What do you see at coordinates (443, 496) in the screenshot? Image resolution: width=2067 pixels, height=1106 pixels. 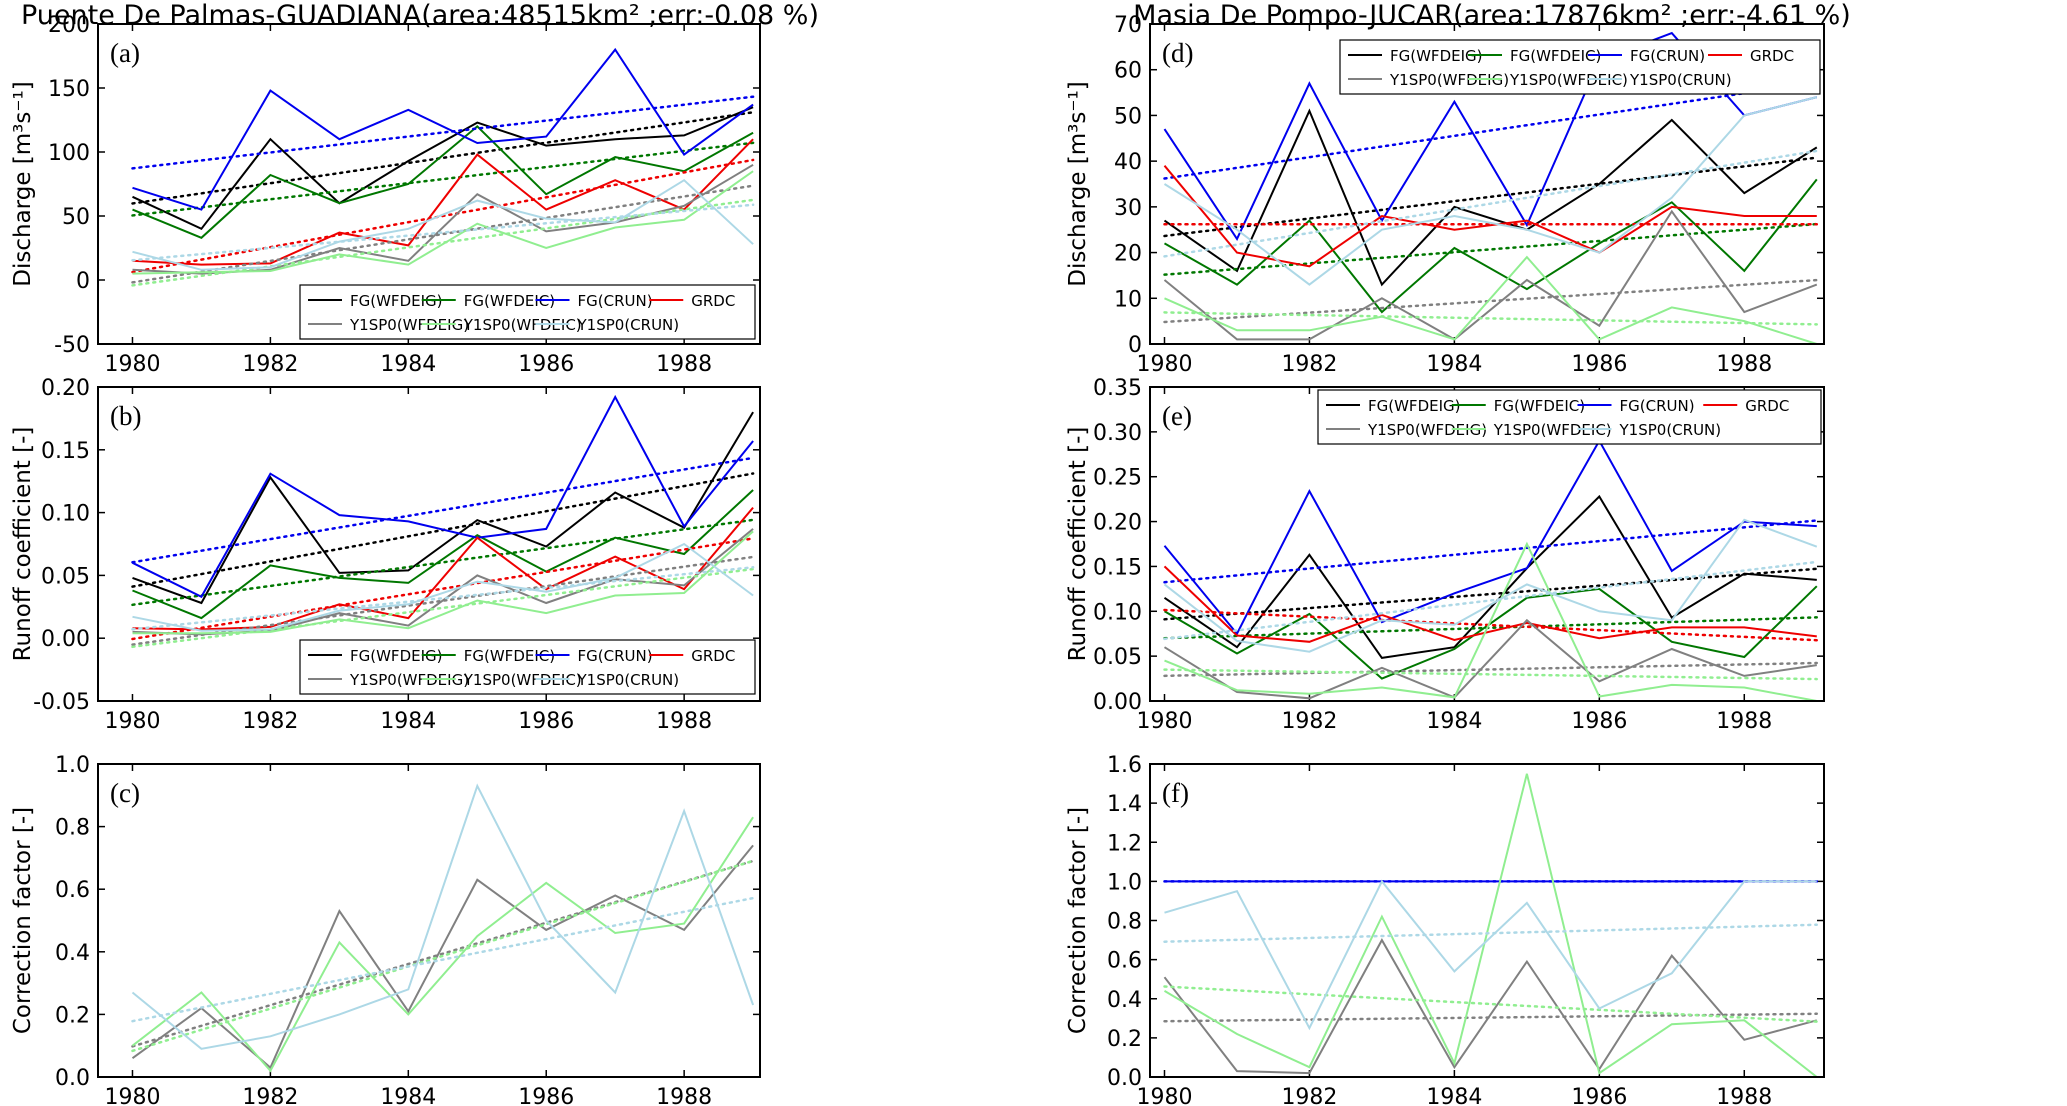 I see `series-line-fg-crun` at bounding box center [443, 496].